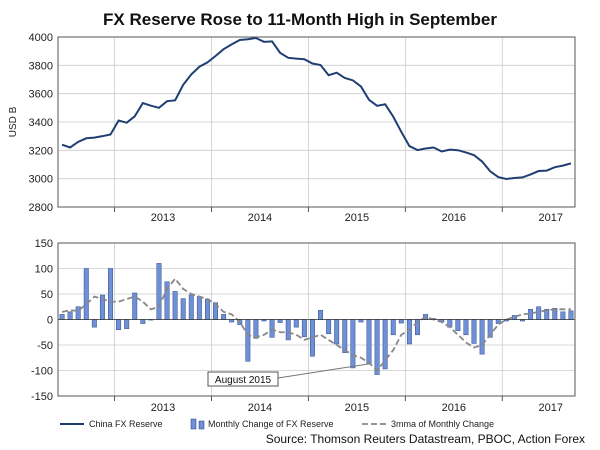  I want to click on top-x-tick-labels: 2013 2014 2015 2016 2017, so click(357, 218).